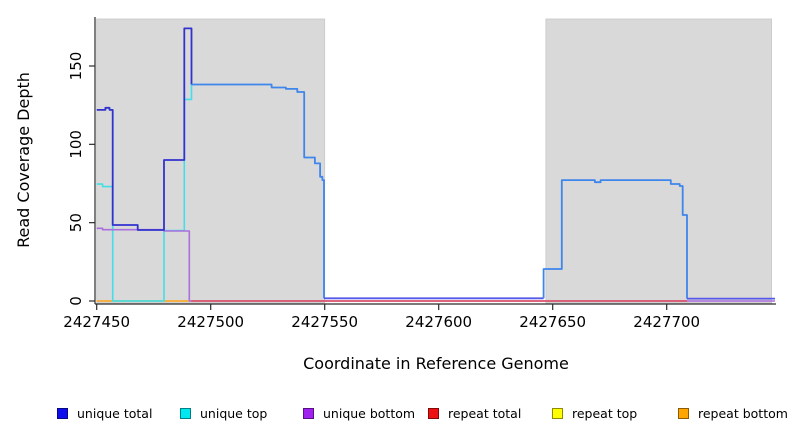 Image resolution: width=792 pixels, height=432 pixels. Describe the element at coordinates (485, 413) in the screenshot. I see `legend-label: repeat total` at that location.